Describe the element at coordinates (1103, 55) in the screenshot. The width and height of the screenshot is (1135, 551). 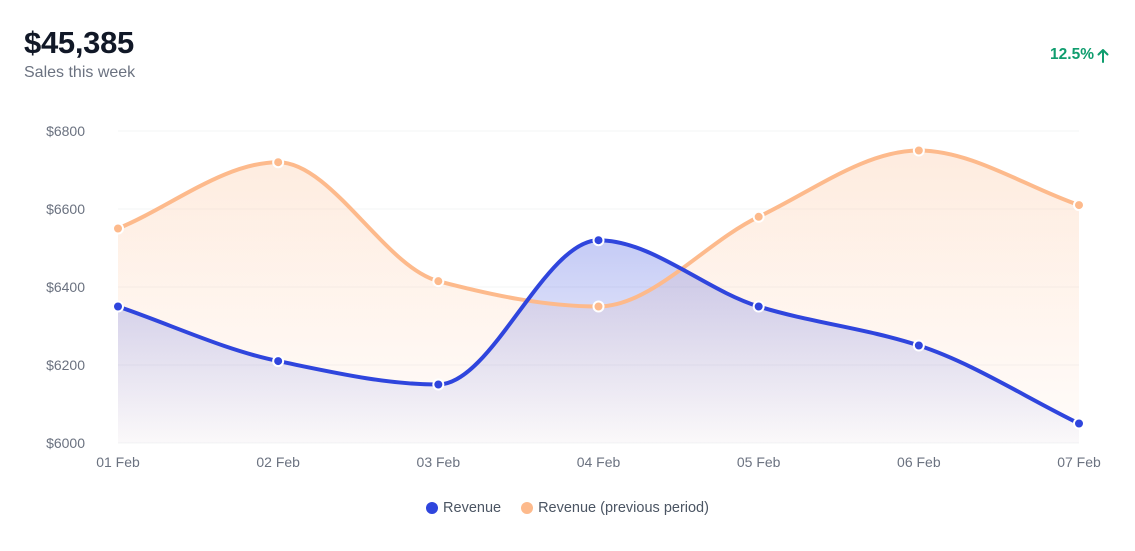
I see `arrow-up-icon` at that location.